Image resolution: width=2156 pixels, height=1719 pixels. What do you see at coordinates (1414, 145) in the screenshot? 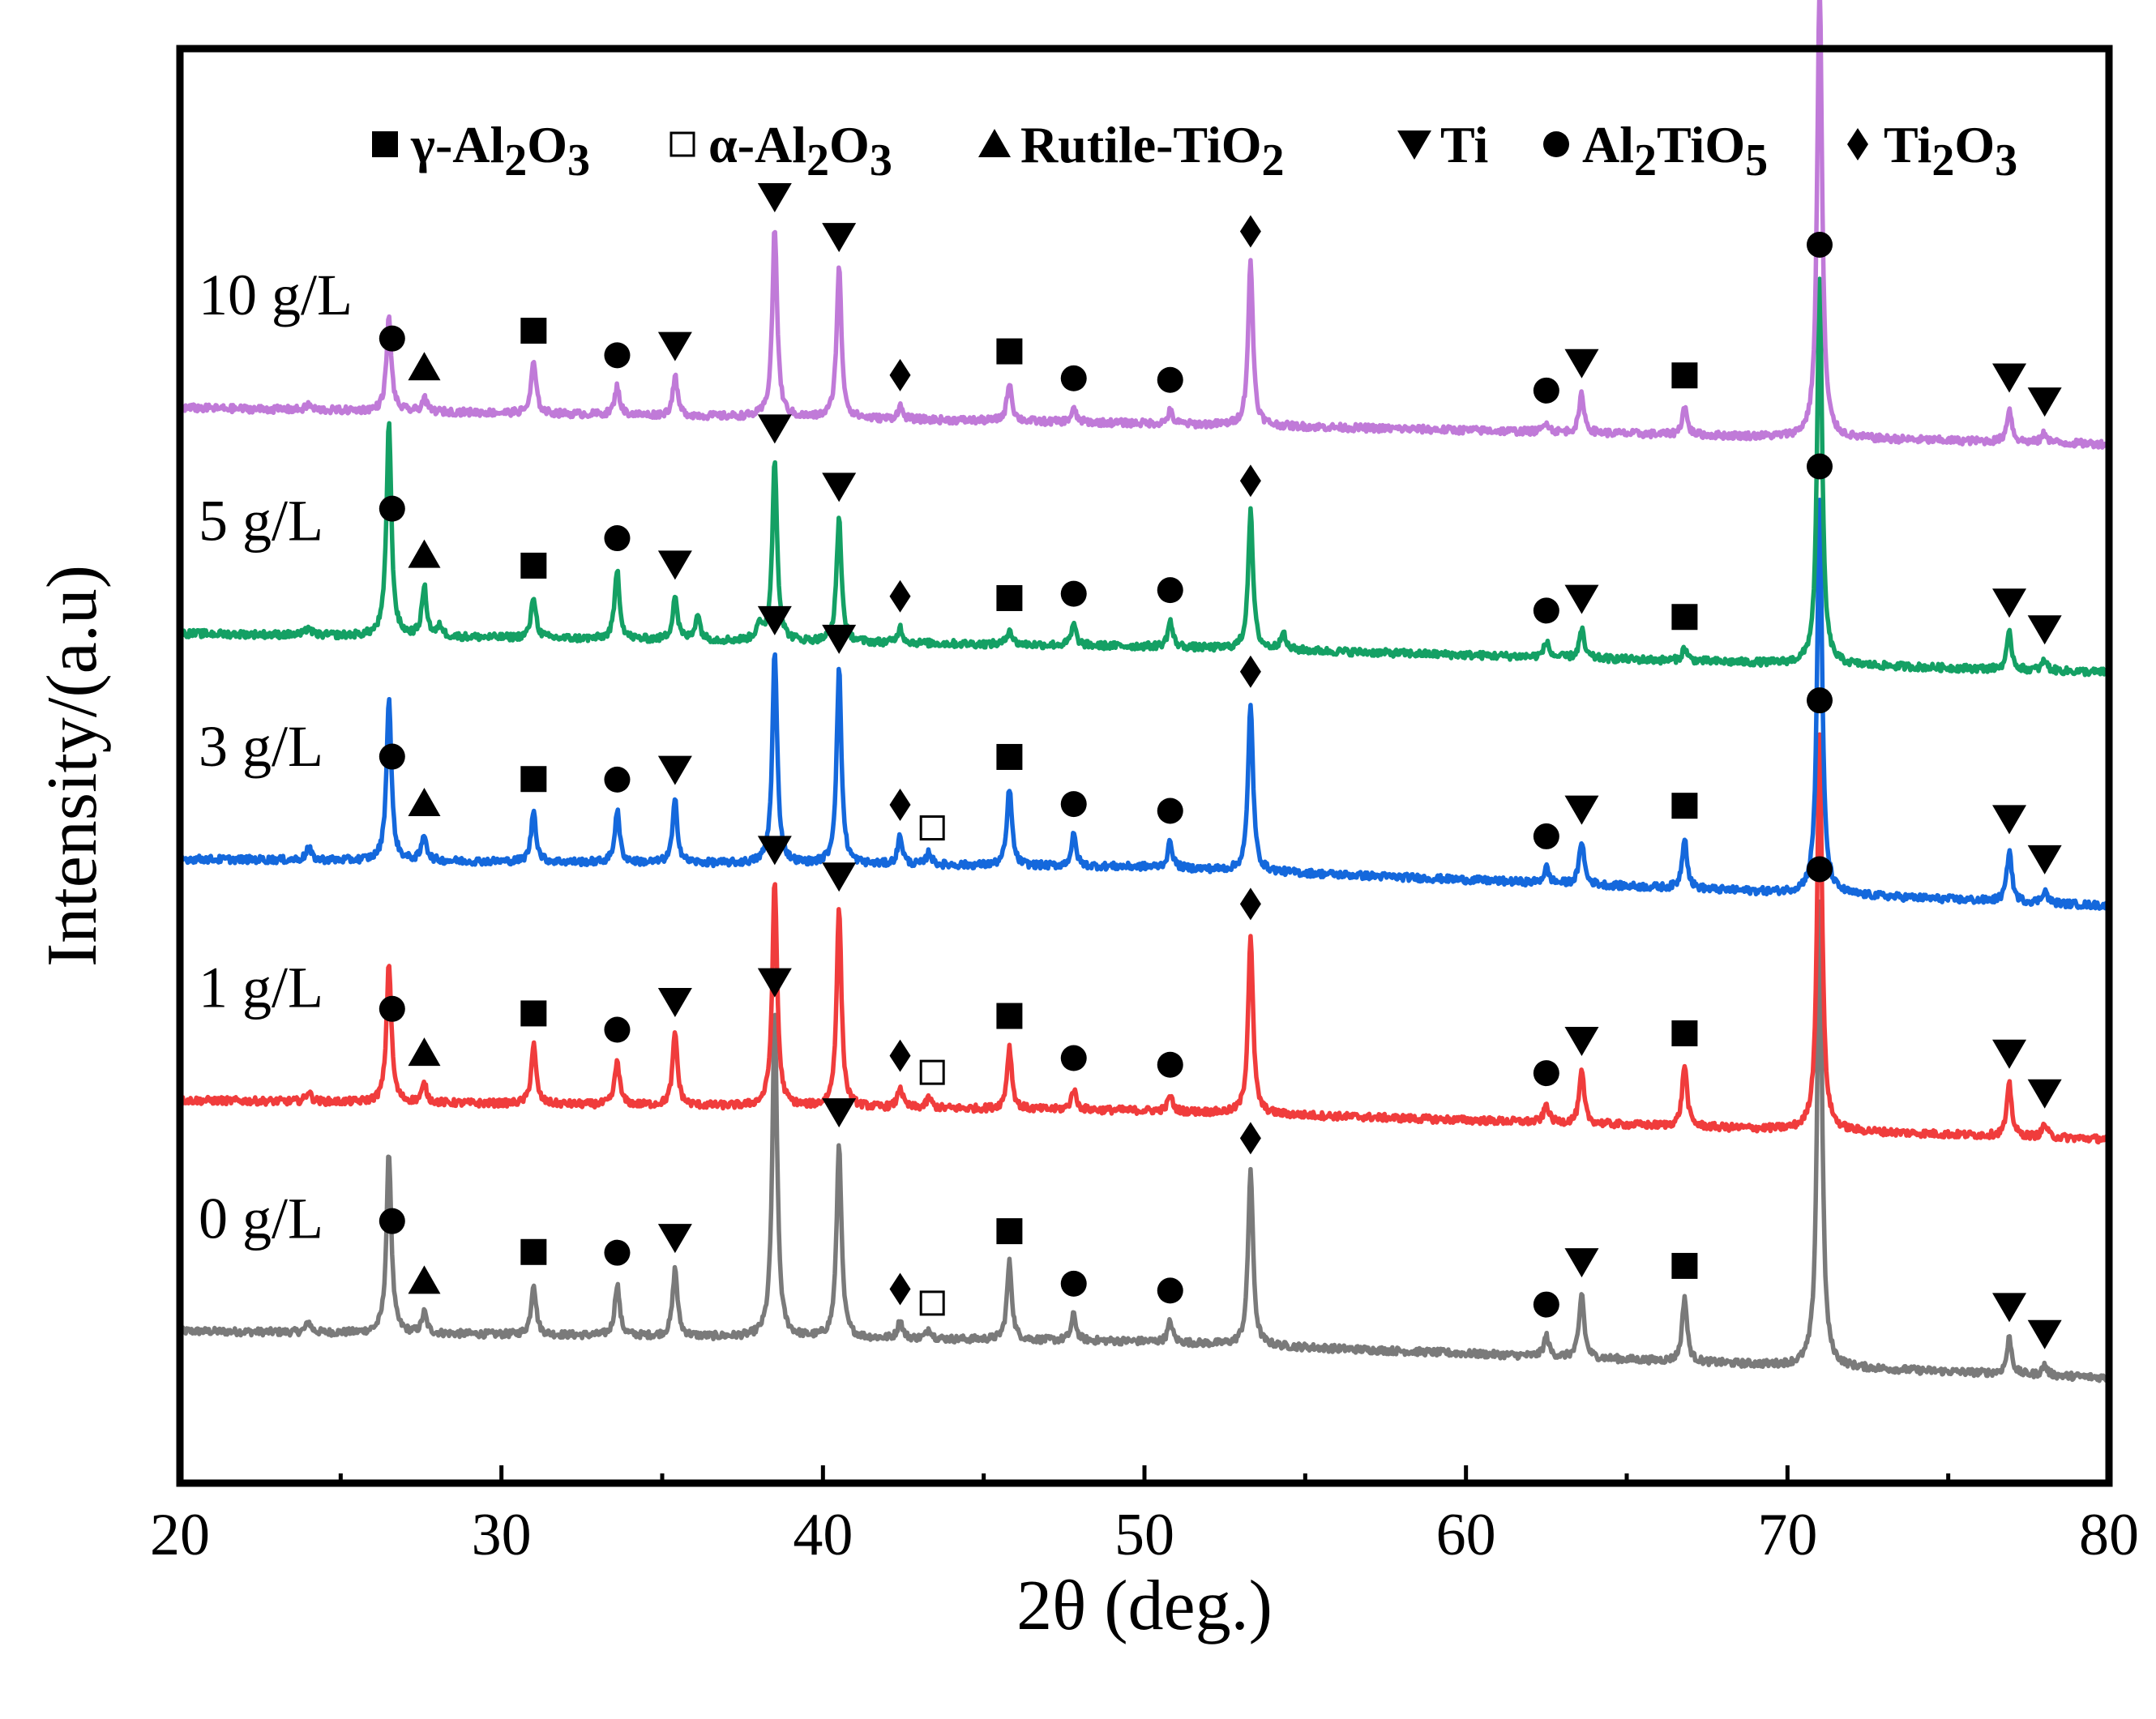
I see `legend-symbol-filled-triangle-down` at bounding box center [1414, 145].